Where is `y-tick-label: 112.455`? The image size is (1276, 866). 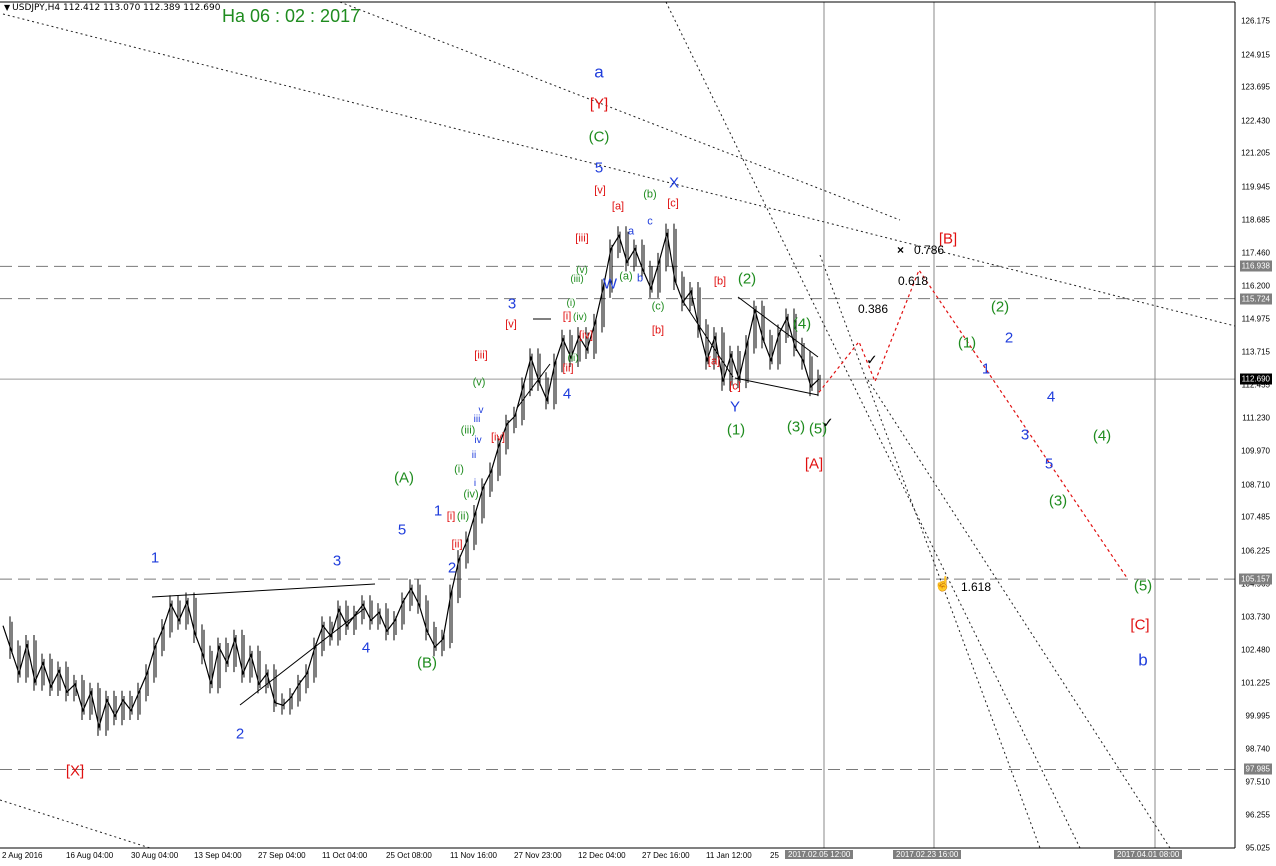 y-tick-label: 112.455 is located at coordinates (1255, 385).